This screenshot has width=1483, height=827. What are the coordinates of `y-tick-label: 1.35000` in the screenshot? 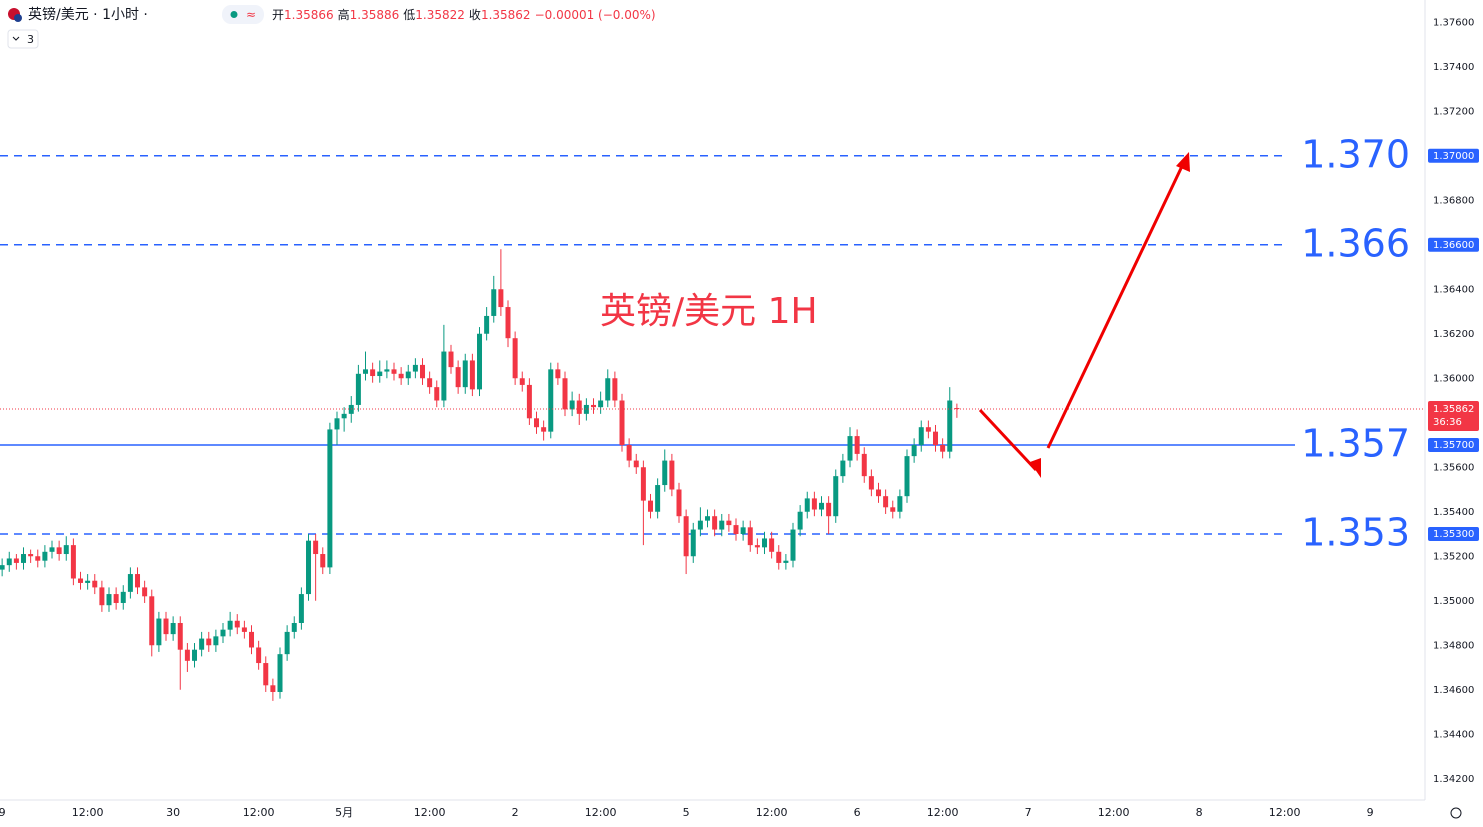 It's located at (1453, 601).